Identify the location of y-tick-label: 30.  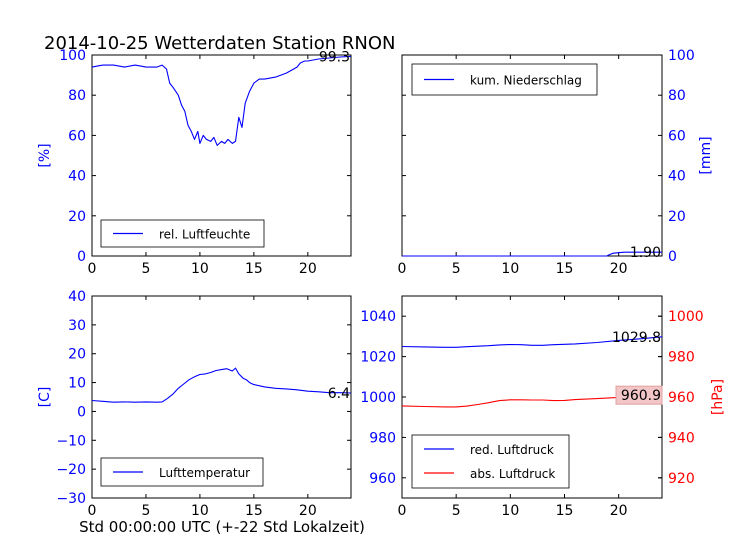
(77, 326).